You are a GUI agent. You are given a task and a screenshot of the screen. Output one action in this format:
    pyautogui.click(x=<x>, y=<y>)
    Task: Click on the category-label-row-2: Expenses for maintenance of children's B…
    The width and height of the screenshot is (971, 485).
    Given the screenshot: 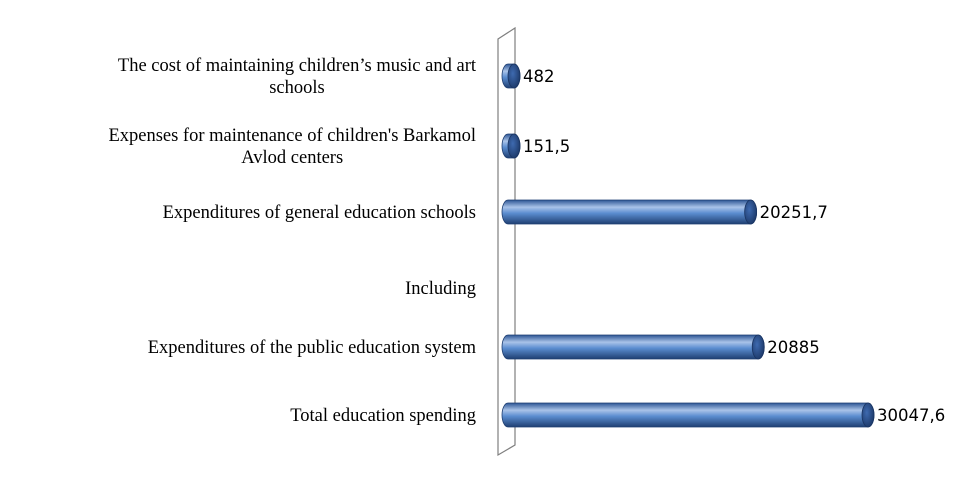 What is the action you would take?
    pyautogui.click(x=292, y=147)
    